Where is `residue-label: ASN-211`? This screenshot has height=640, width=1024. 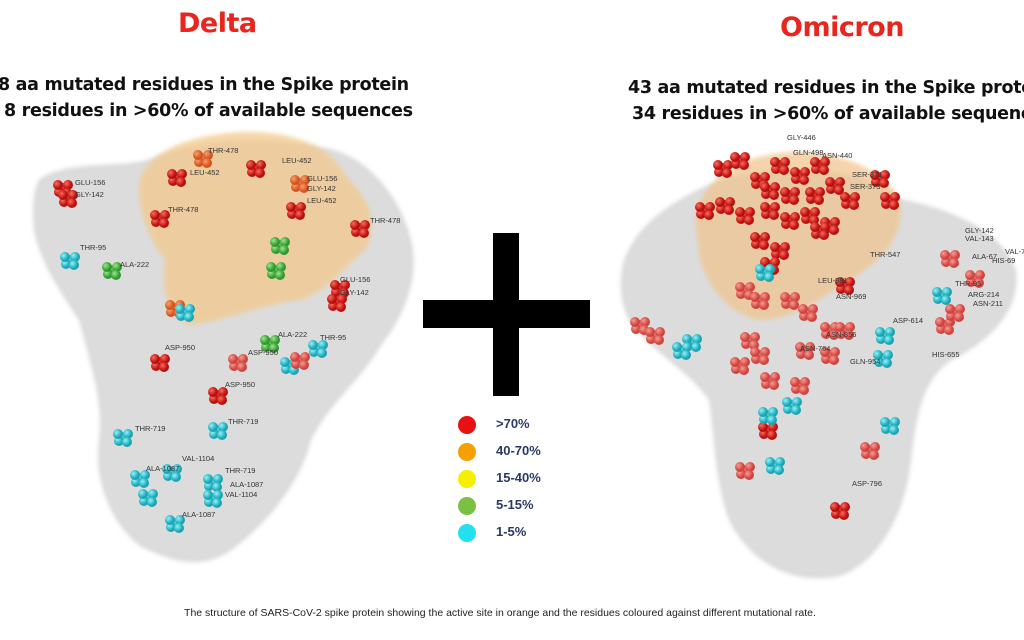 residue-label: ASN-211 is located at coordinates (988, 303).